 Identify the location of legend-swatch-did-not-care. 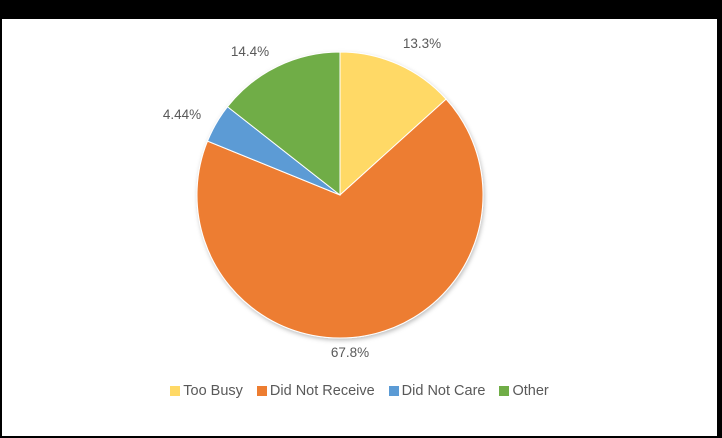
(393, 391).